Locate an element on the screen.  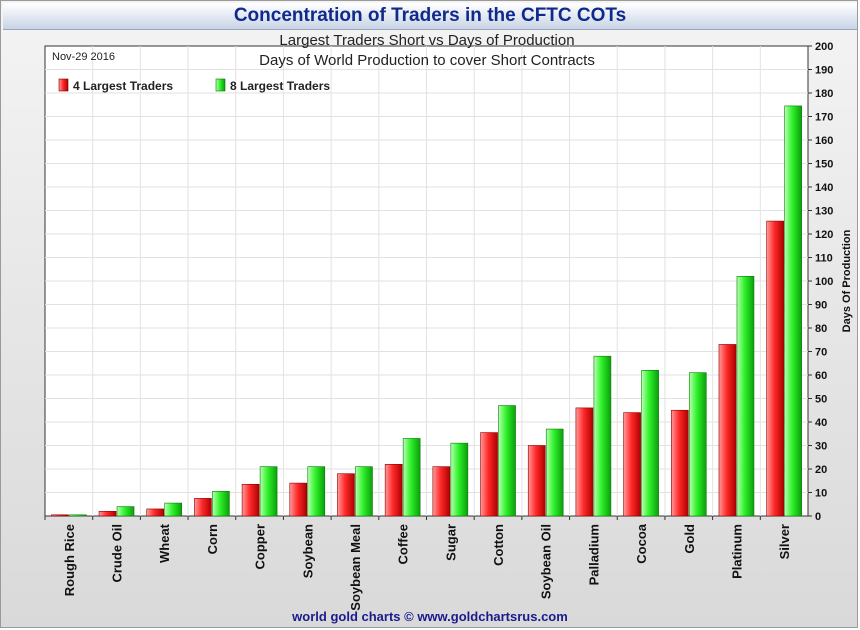
bar-4-largest-platinum is located at coordinates (727, 430).